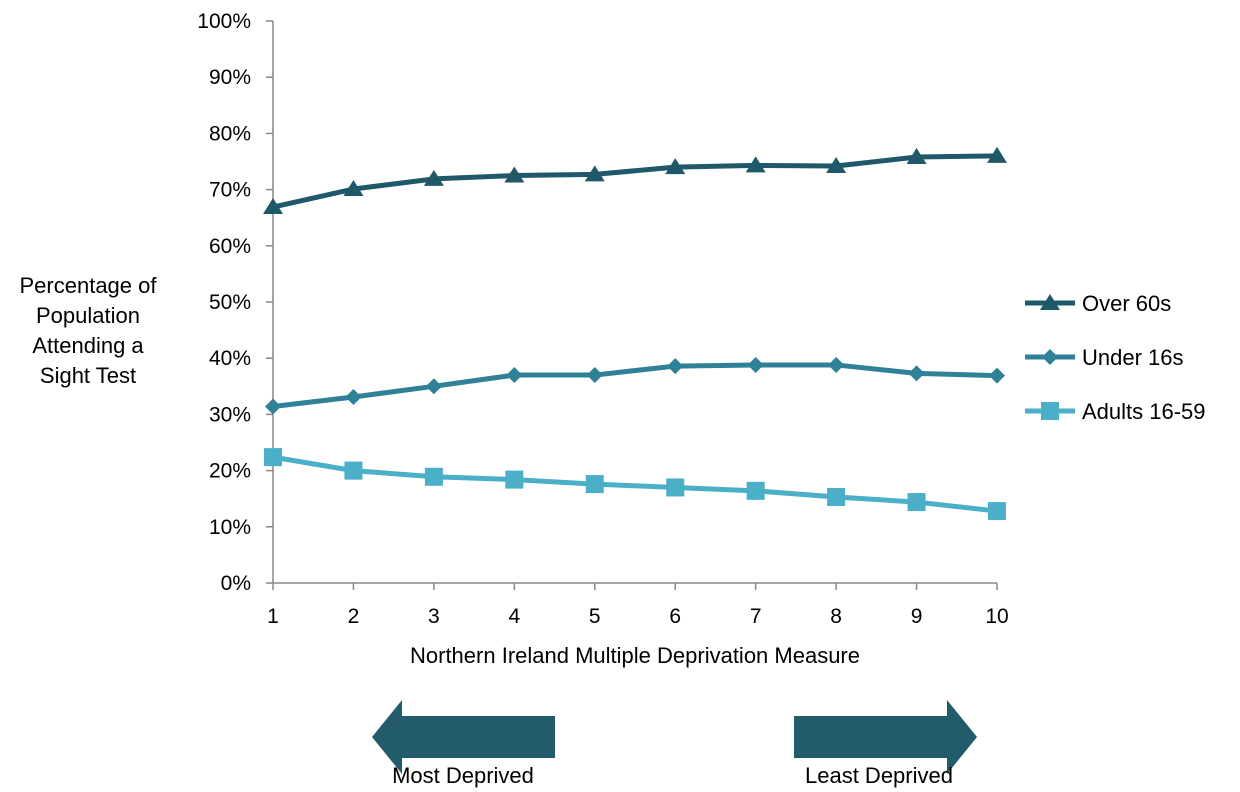  Describe the element at coordinates (88, 345) in the screenshot. I see `y-axis-label-line: Attending a` at that location.